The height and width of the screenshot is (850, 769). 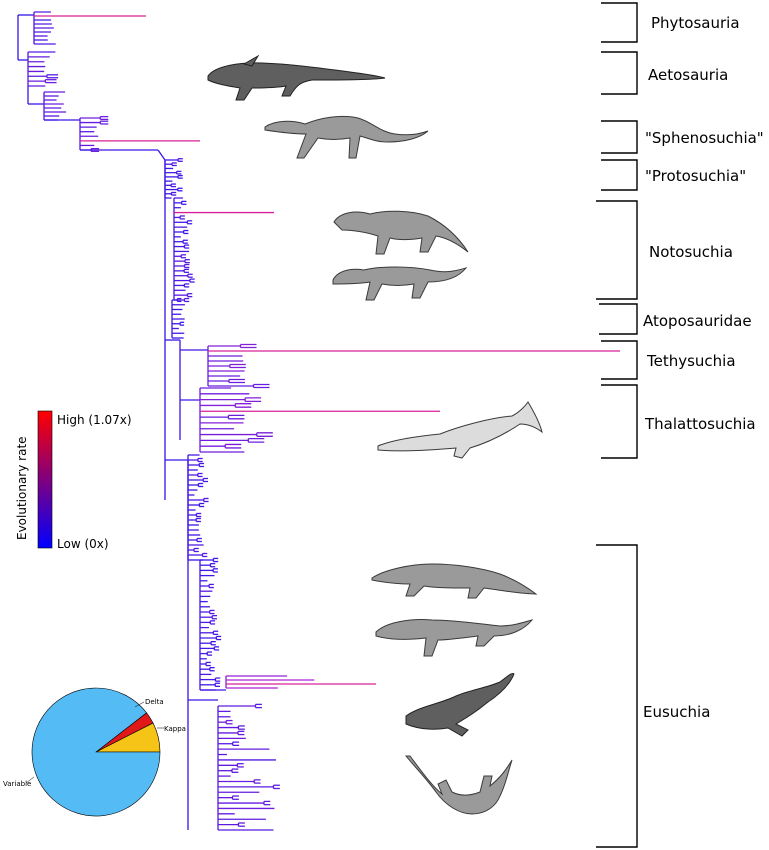 What do you see at coordinates (17, 784) in the screenshot?
I see `pie-label-variable: Variable` at bounding box center [17, 784].